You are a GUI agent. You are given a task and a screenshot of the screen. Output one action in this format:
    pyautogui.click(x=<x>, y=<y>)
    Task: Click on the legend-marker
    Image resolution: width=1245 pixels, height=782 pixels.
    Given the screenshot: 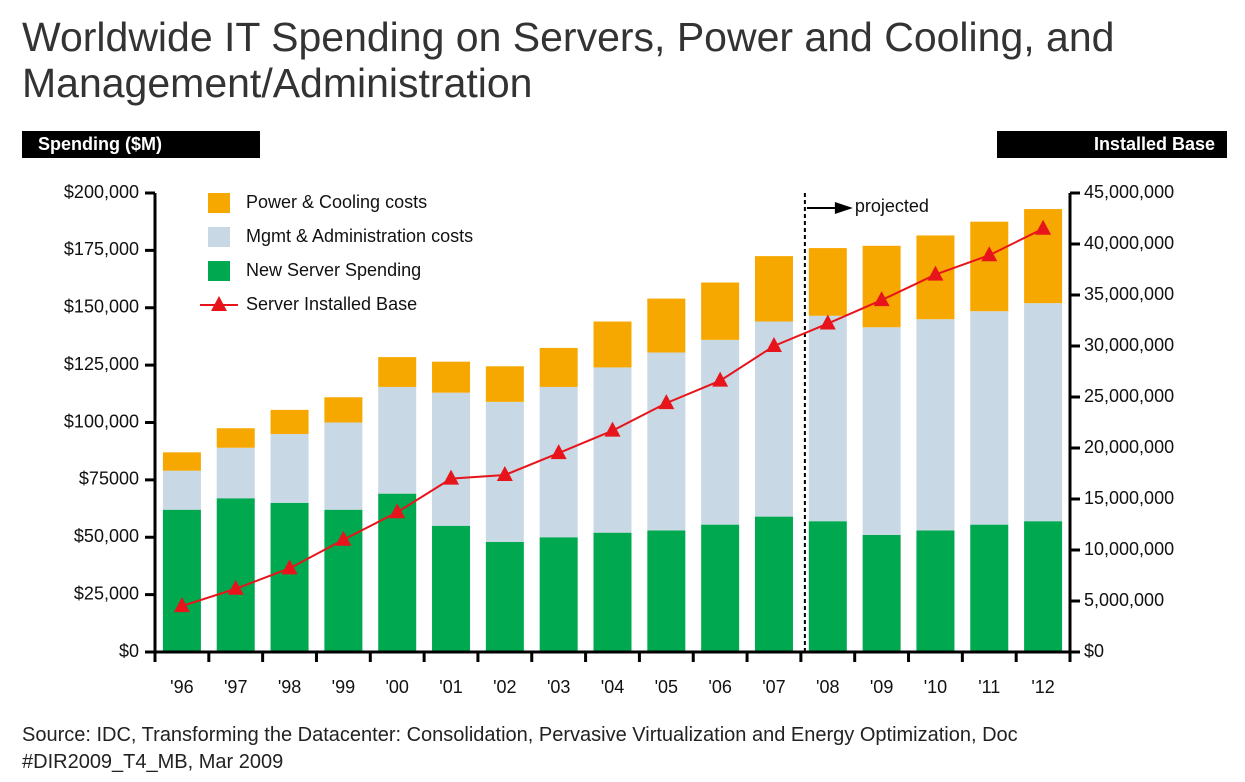 What is the action you would take?
    pyautogui.click(x=219, y=303)
    